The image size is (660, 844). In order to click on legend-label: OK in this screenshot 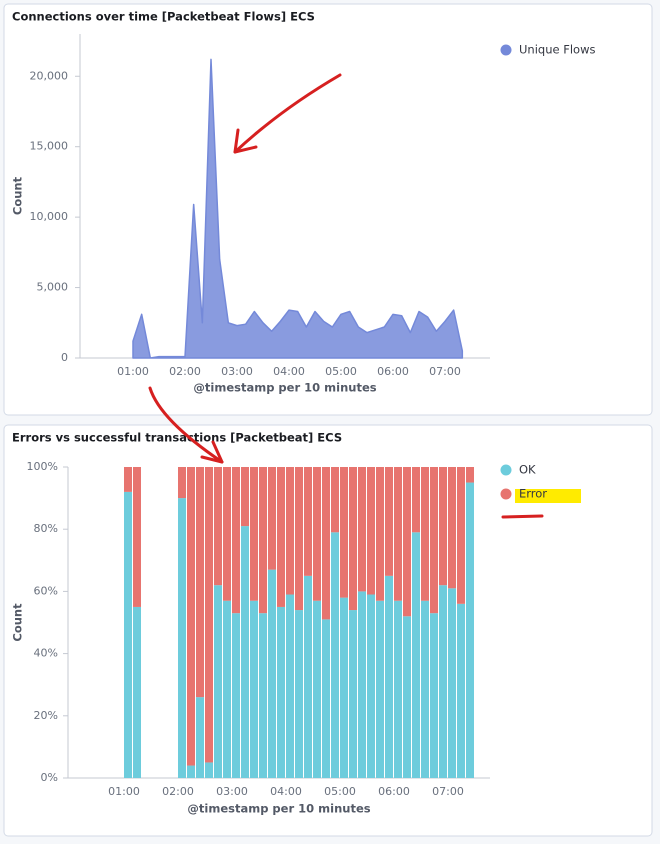, I will do `click(527, 470)`.